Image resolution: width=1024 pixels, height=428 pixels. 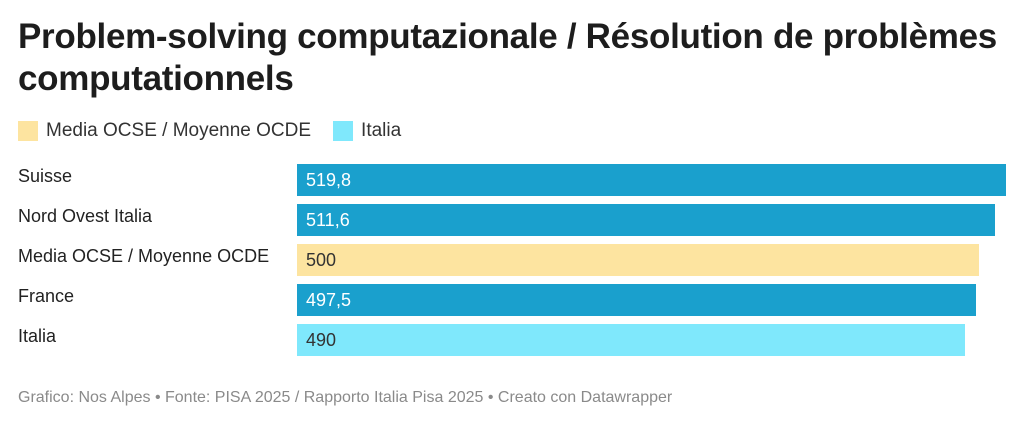 What do you see at coordinates (144, 256) in the screenshot?
I see `category-label: Media OCSE / Moyenne OCDE` at bounding box center [144, 256].